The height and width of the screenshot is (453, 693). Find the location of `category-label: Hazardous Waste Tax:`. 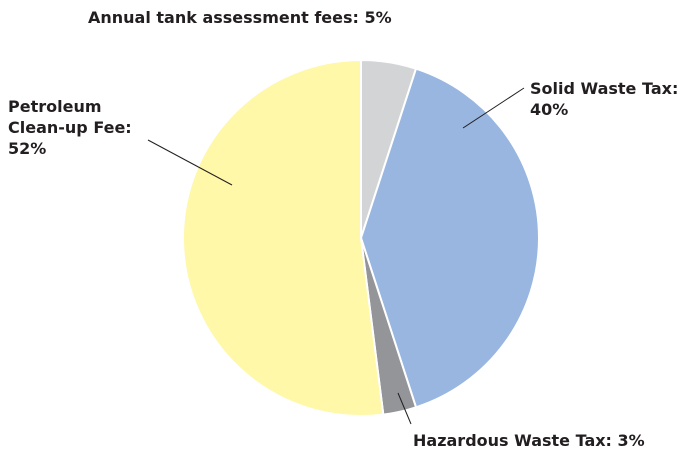

category-label: Hazardous Waste Tax: is located at coordinates (512, 440).